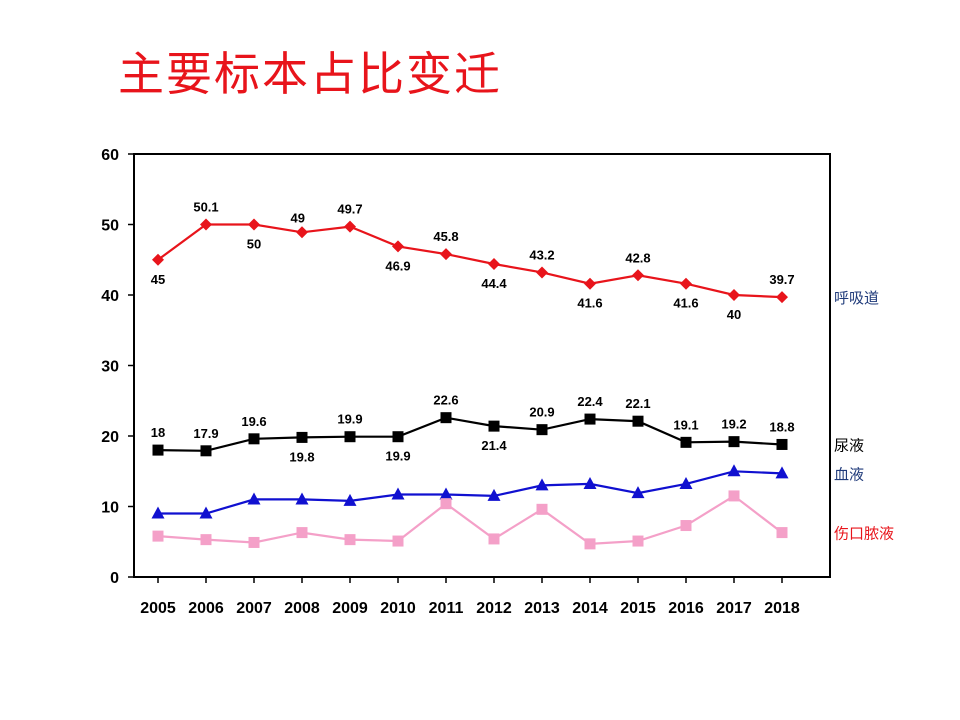 The height and width of the screenshot is (720, 960). I want to click on data-label: 22.6, so click(445, 400).